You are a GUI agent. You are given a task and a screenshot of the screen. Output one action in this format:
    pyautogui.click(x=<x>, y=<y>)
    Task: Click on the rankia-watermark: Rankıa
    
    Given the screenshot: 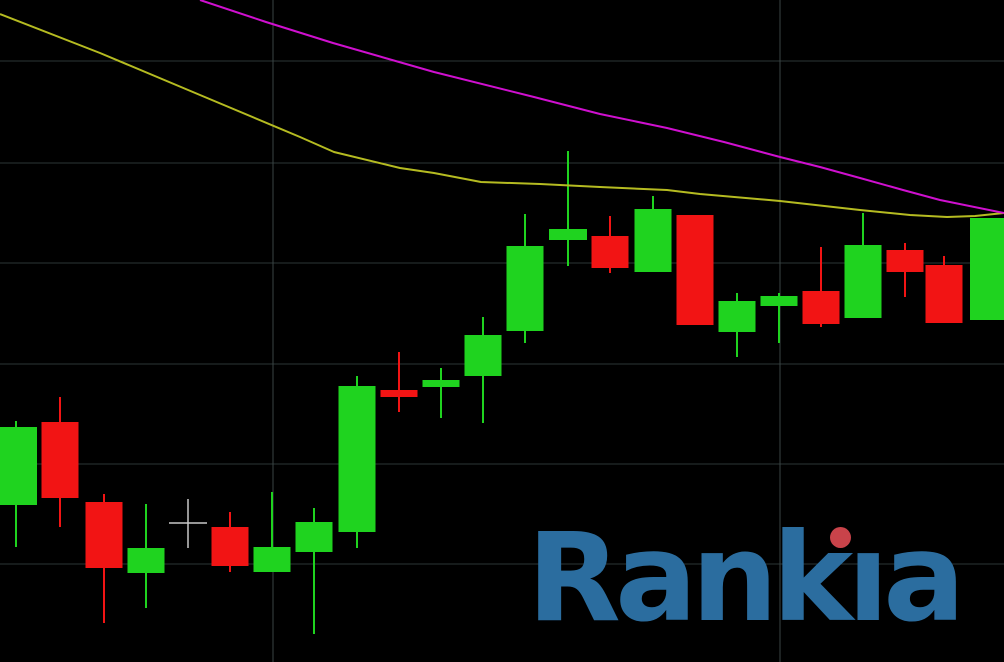 What is the action you would take?
    pyautogui.click(x=746, y=578)
    